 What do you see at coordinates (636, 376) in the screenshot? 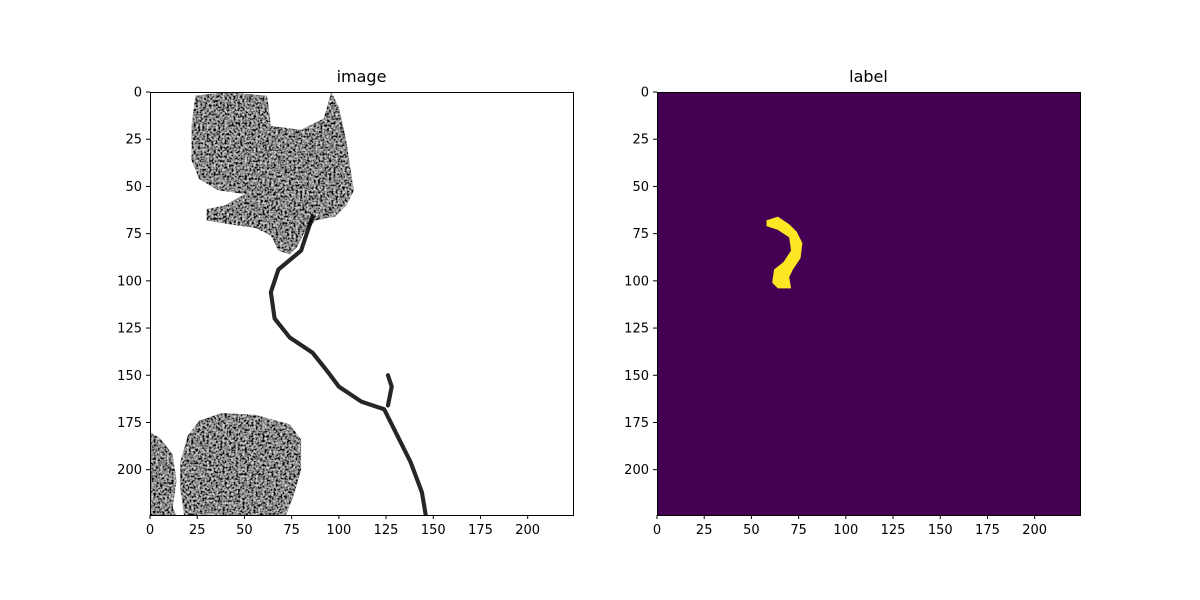
I see `label-y-tick-label: 150` at bounding box center [636, 376].